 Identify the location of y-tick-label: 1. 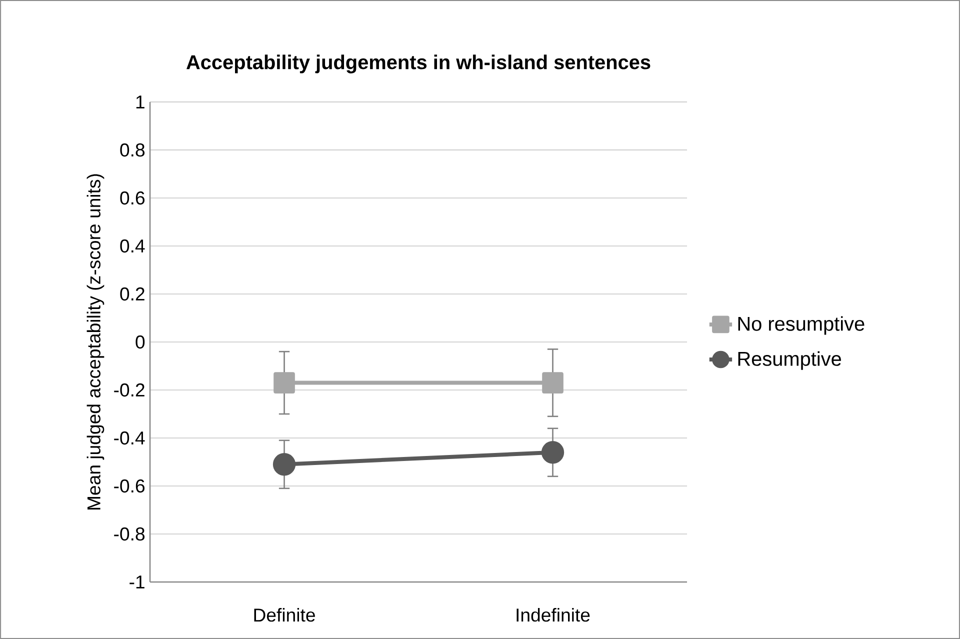
(140, 102).